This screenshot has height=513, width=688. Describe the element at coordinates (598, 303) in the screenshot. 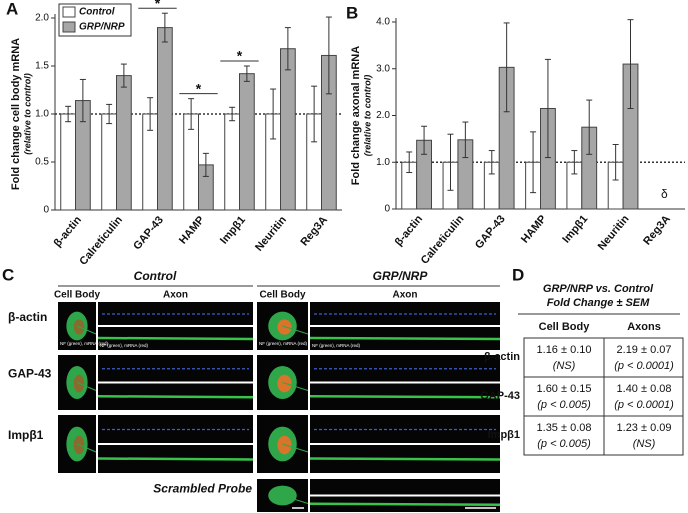

I see `table-subtitle: Fold Change ± SEM` at that location.